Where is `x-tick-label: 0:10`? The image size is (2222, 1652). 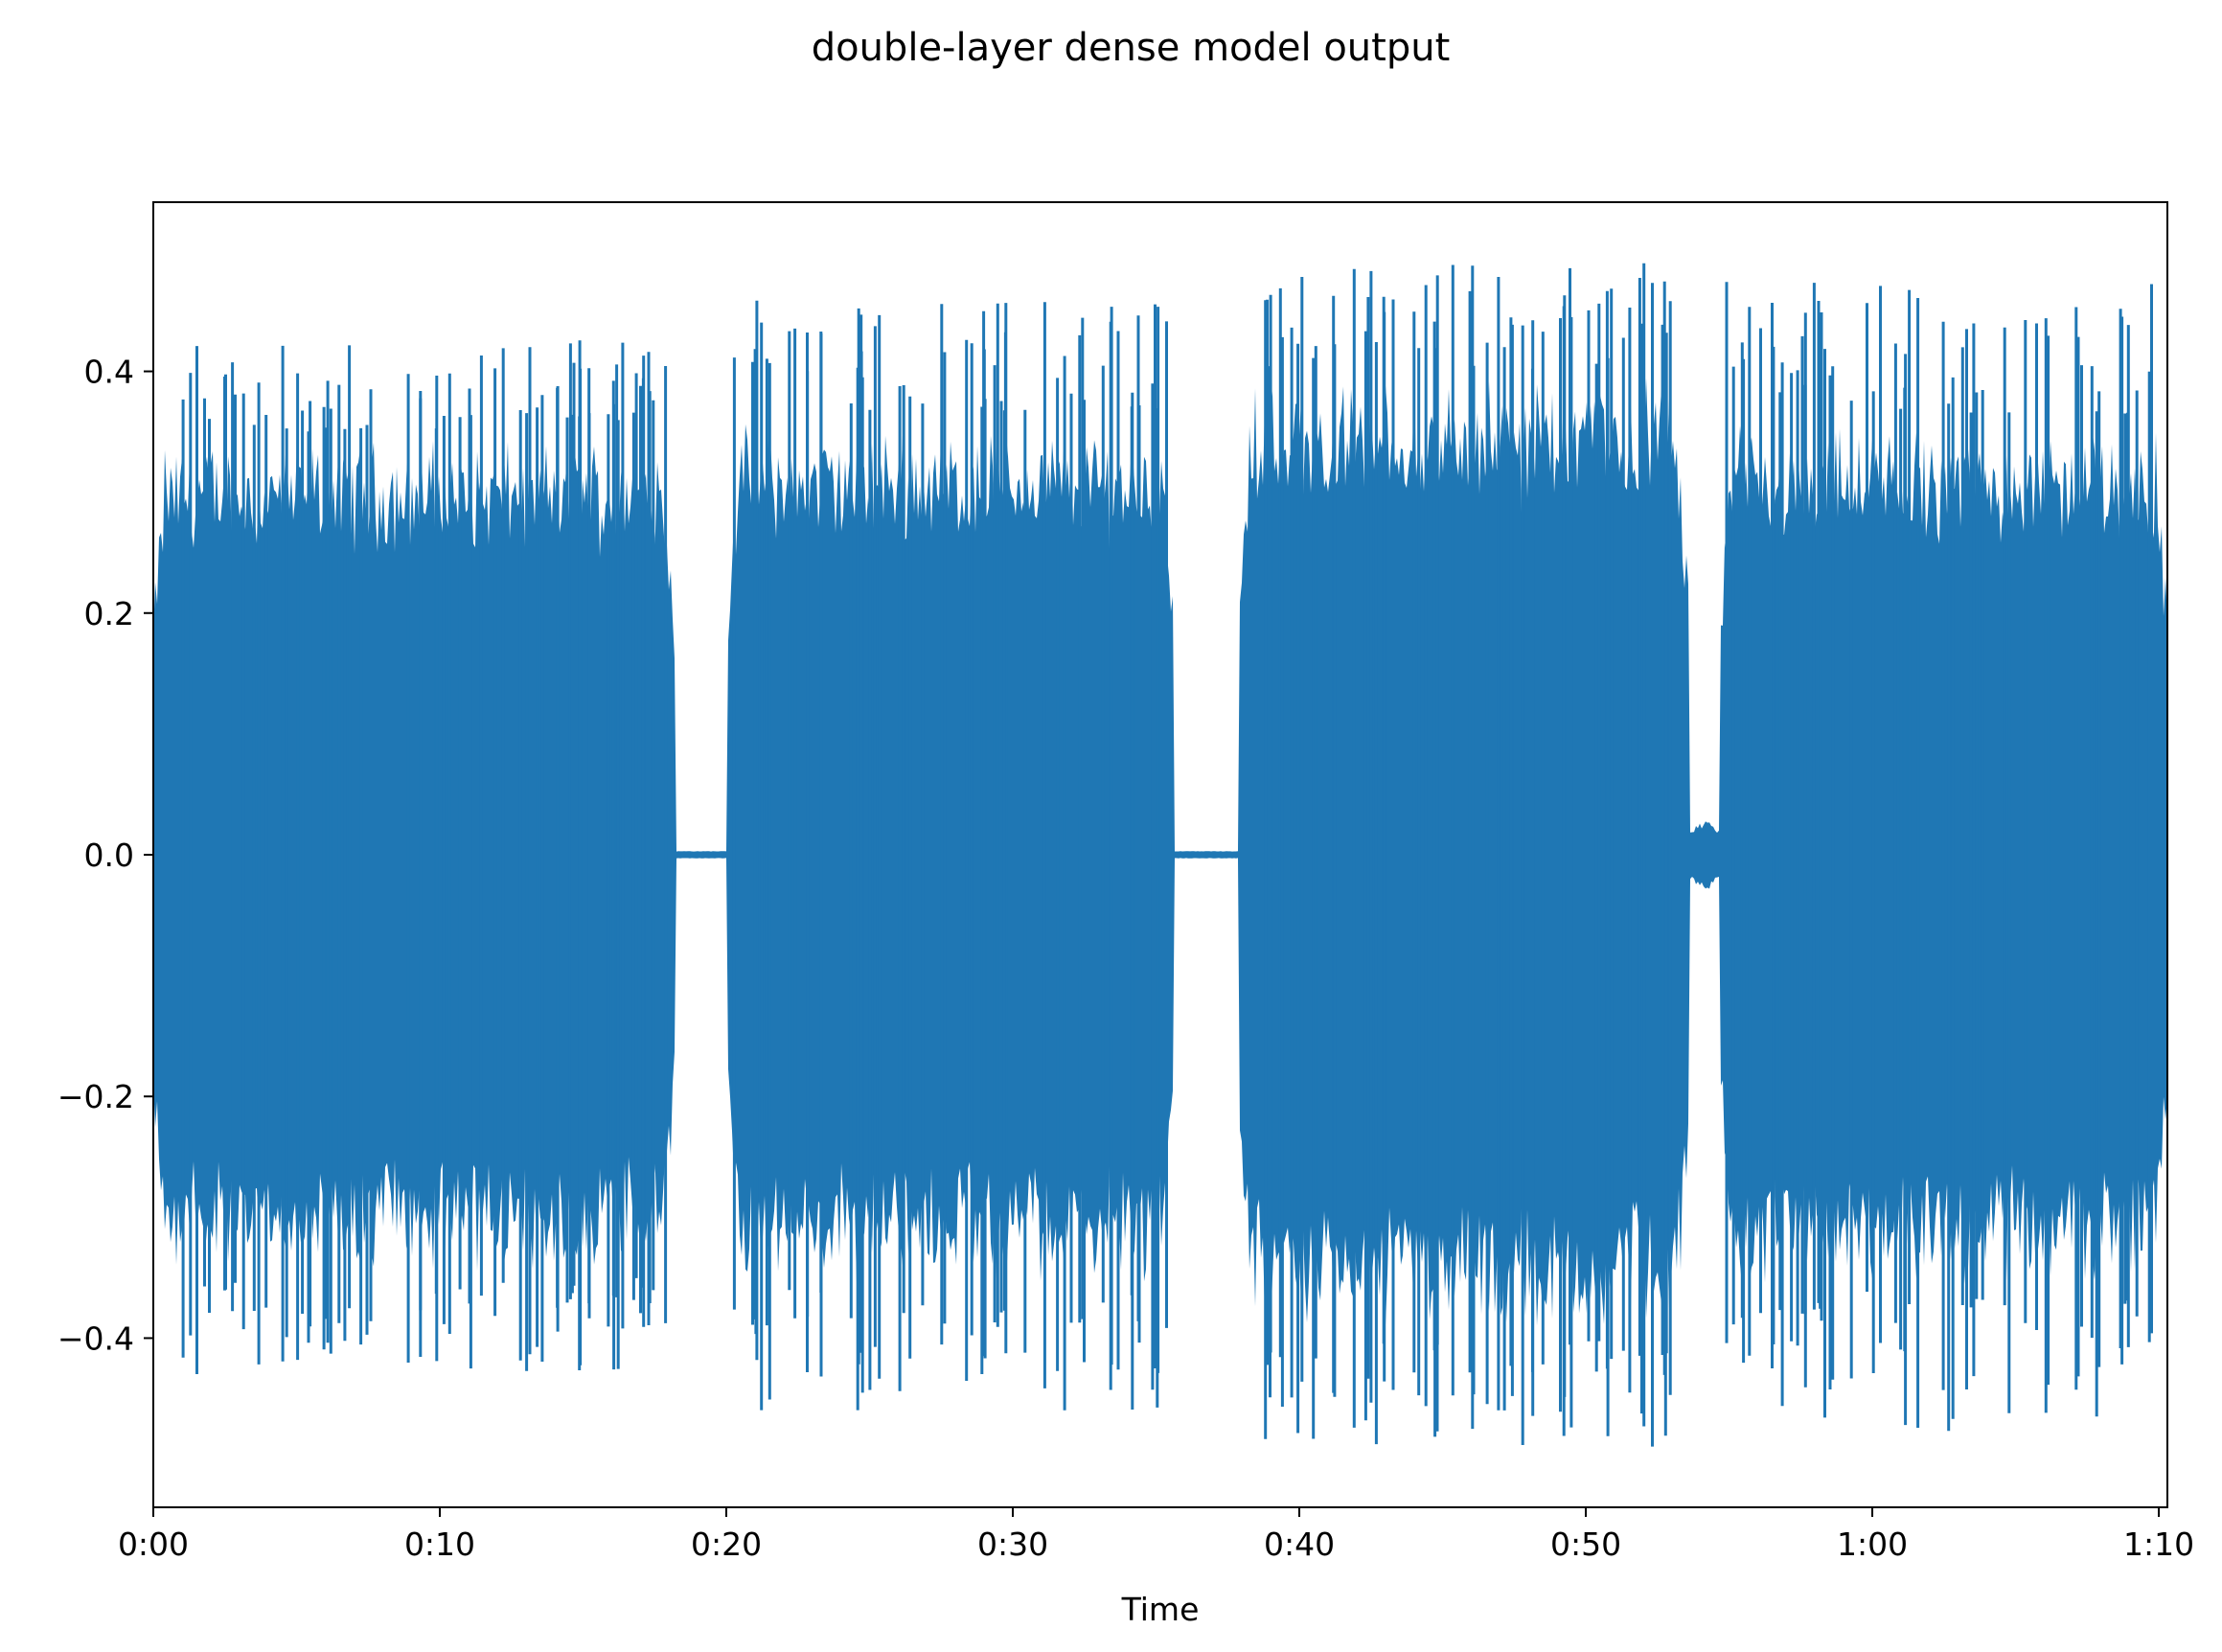
x-tick-label: 0:10 is located at coordinates (439, 1544).